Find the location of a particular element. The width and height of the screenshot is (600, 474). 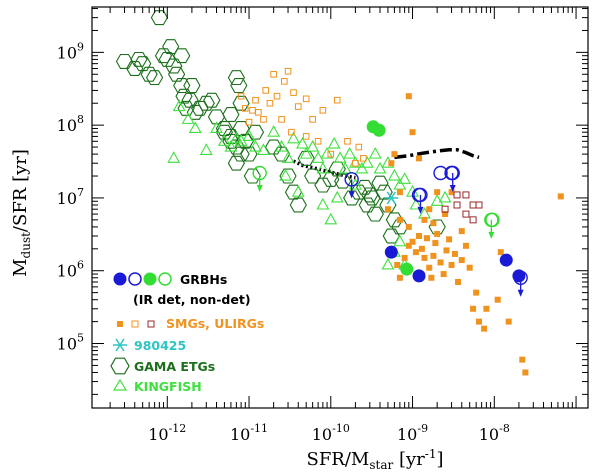

legend-label-980425: 980425 is located at coordinates (160, 345).